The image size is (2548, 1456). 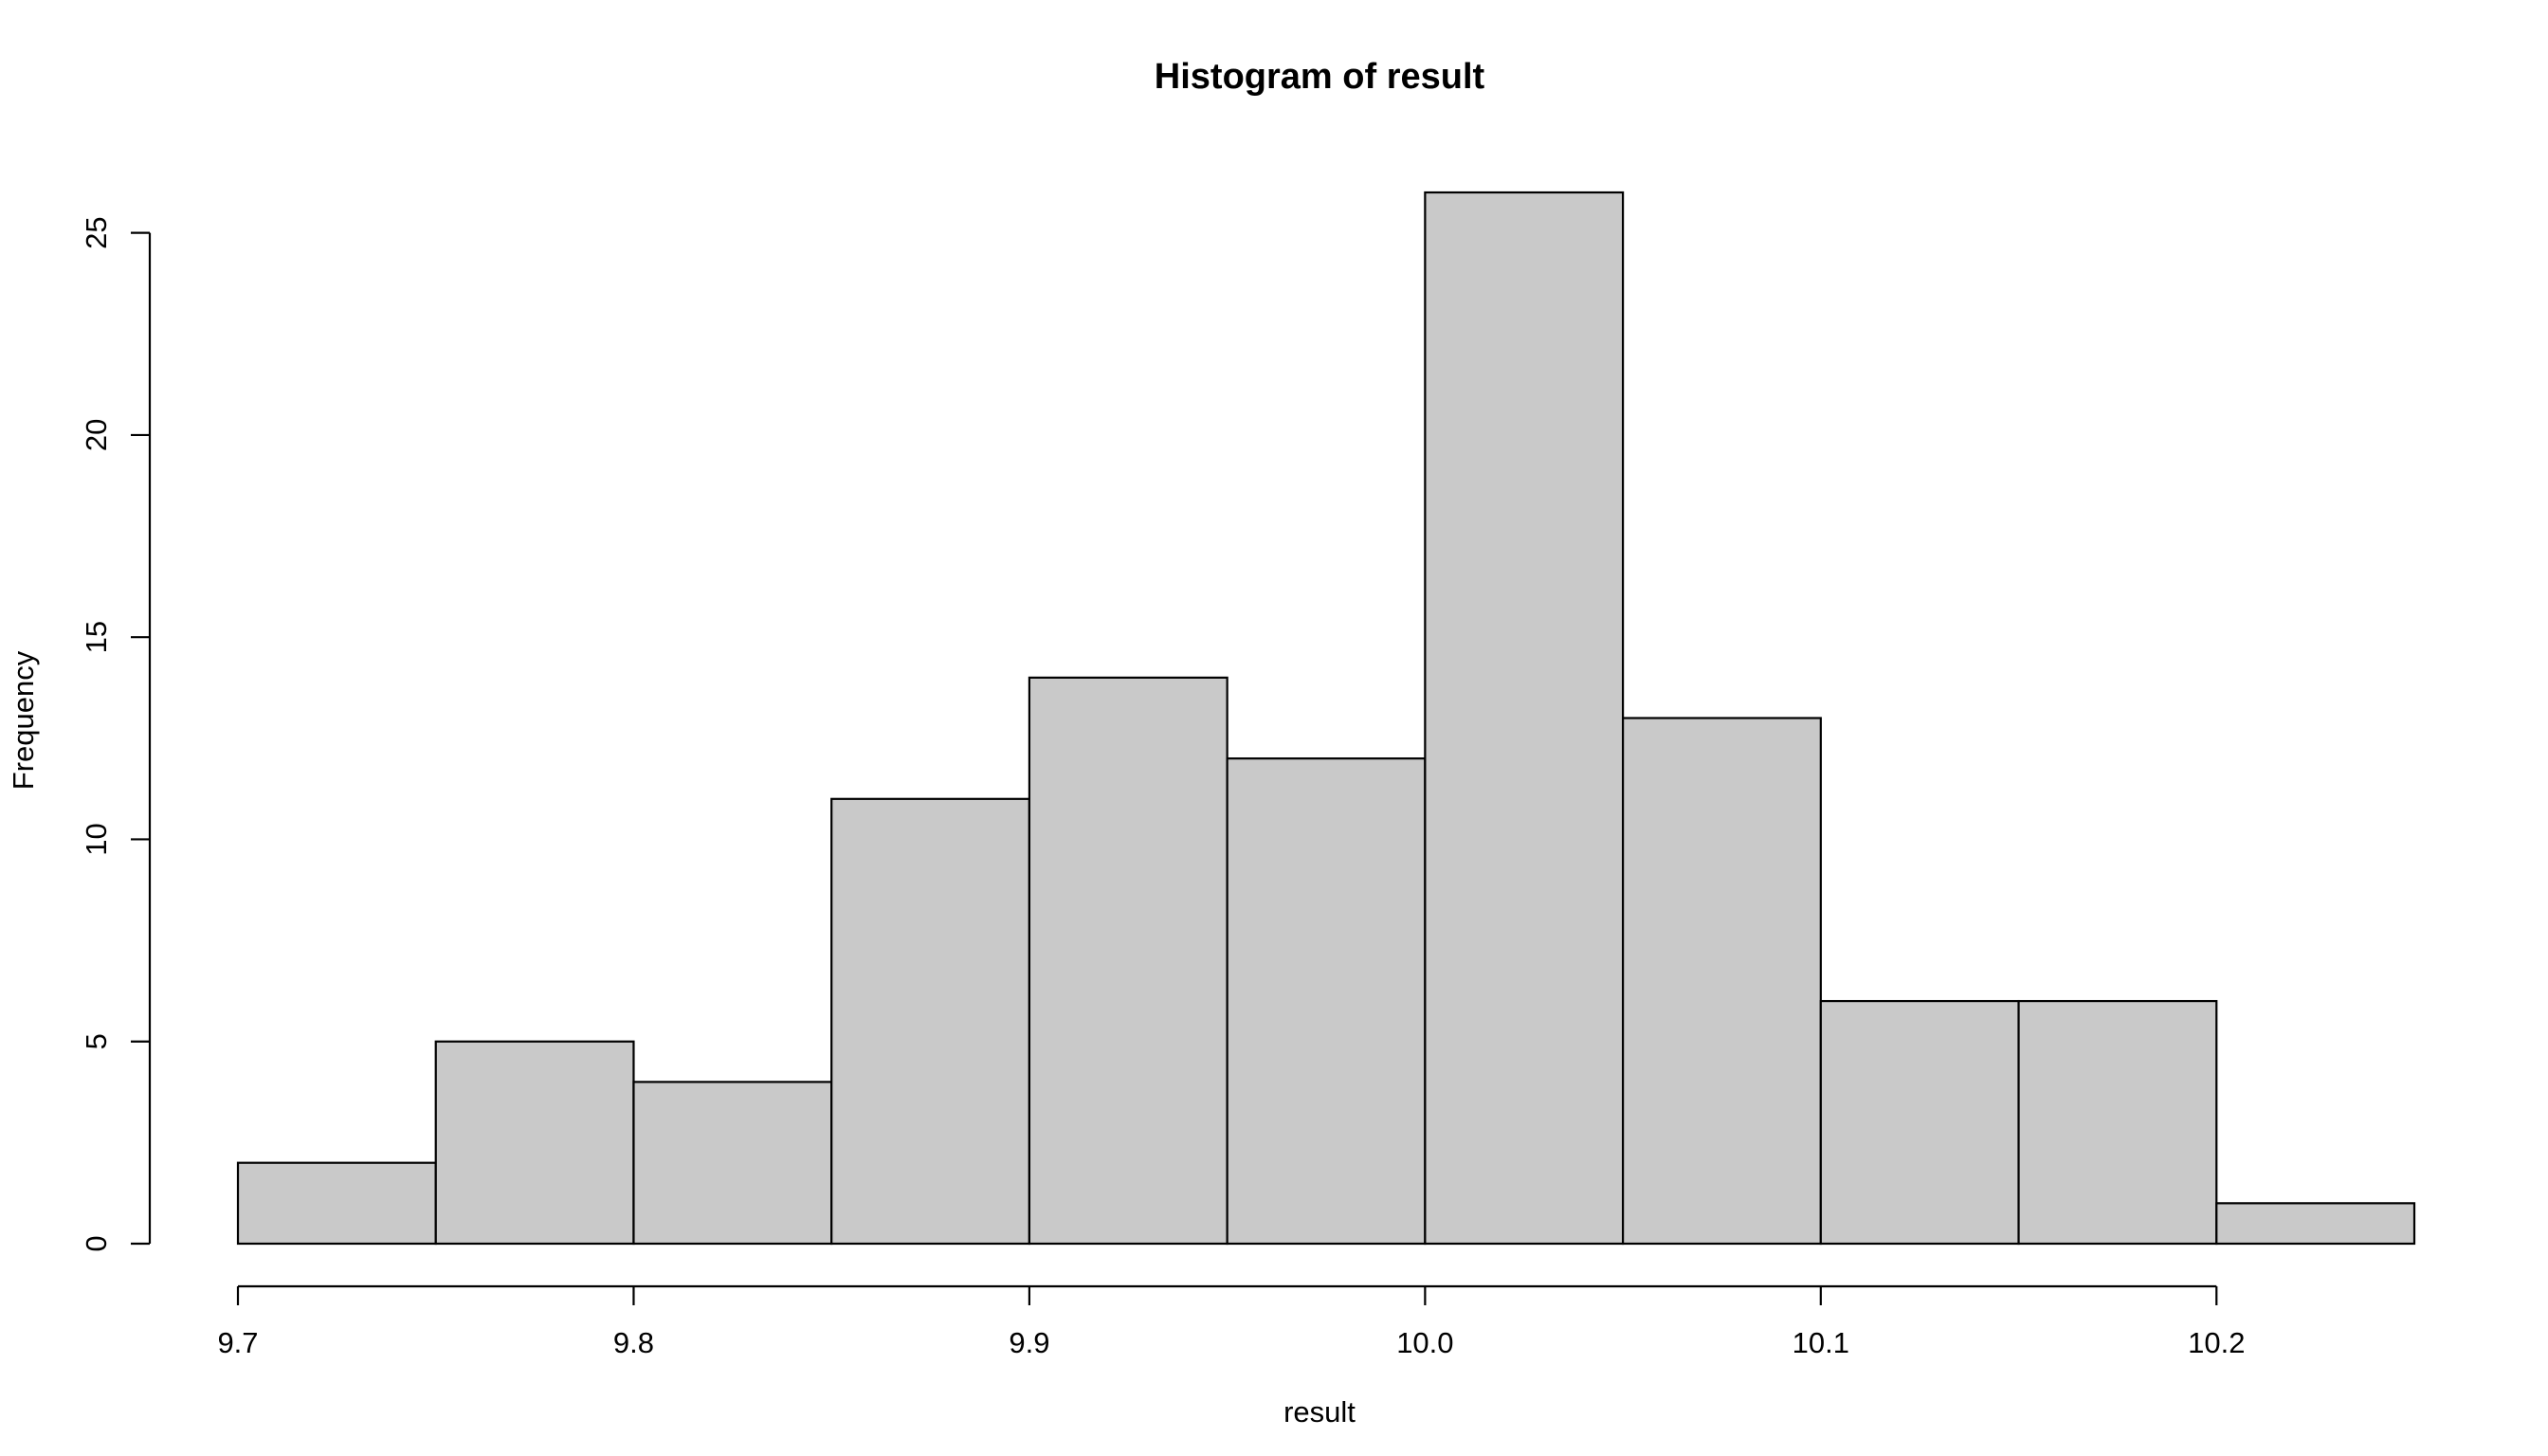 I want to click on x-tick-label: 10.1, so click(x=1821, y=1342).